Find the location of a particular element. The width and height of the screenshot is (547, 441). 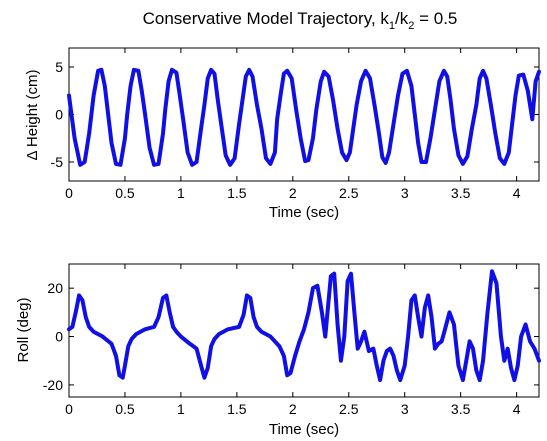

title-main: Conservative Model Trajectory, k is located at coordinates (266, 18).